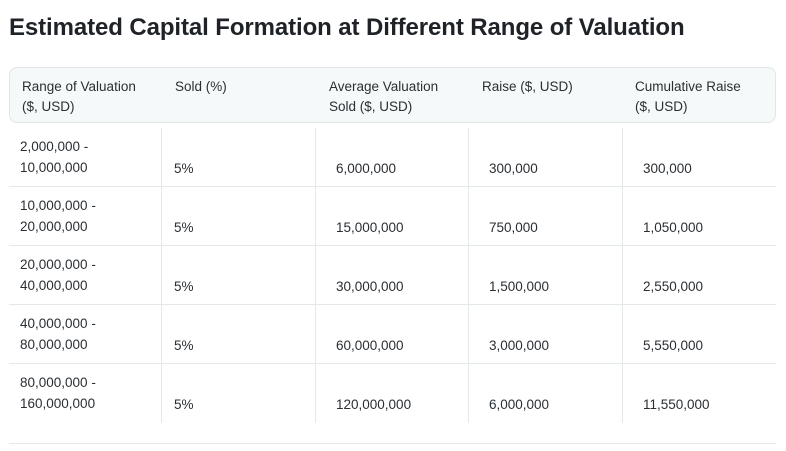 The width and height of the screenshot is (786, 451). I want to click on cell-range: 20,000,000 - 40,000,000, so click(58, 275).